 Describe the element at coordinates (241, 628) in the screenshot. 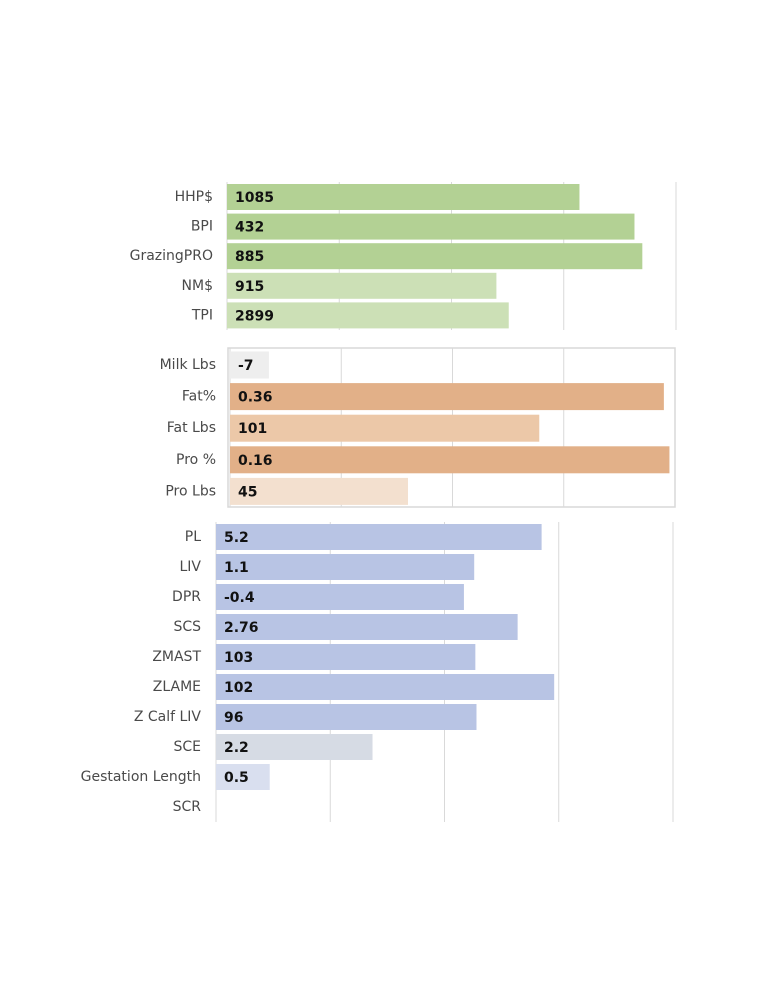

I see `bar-label: 2.76` at that location.